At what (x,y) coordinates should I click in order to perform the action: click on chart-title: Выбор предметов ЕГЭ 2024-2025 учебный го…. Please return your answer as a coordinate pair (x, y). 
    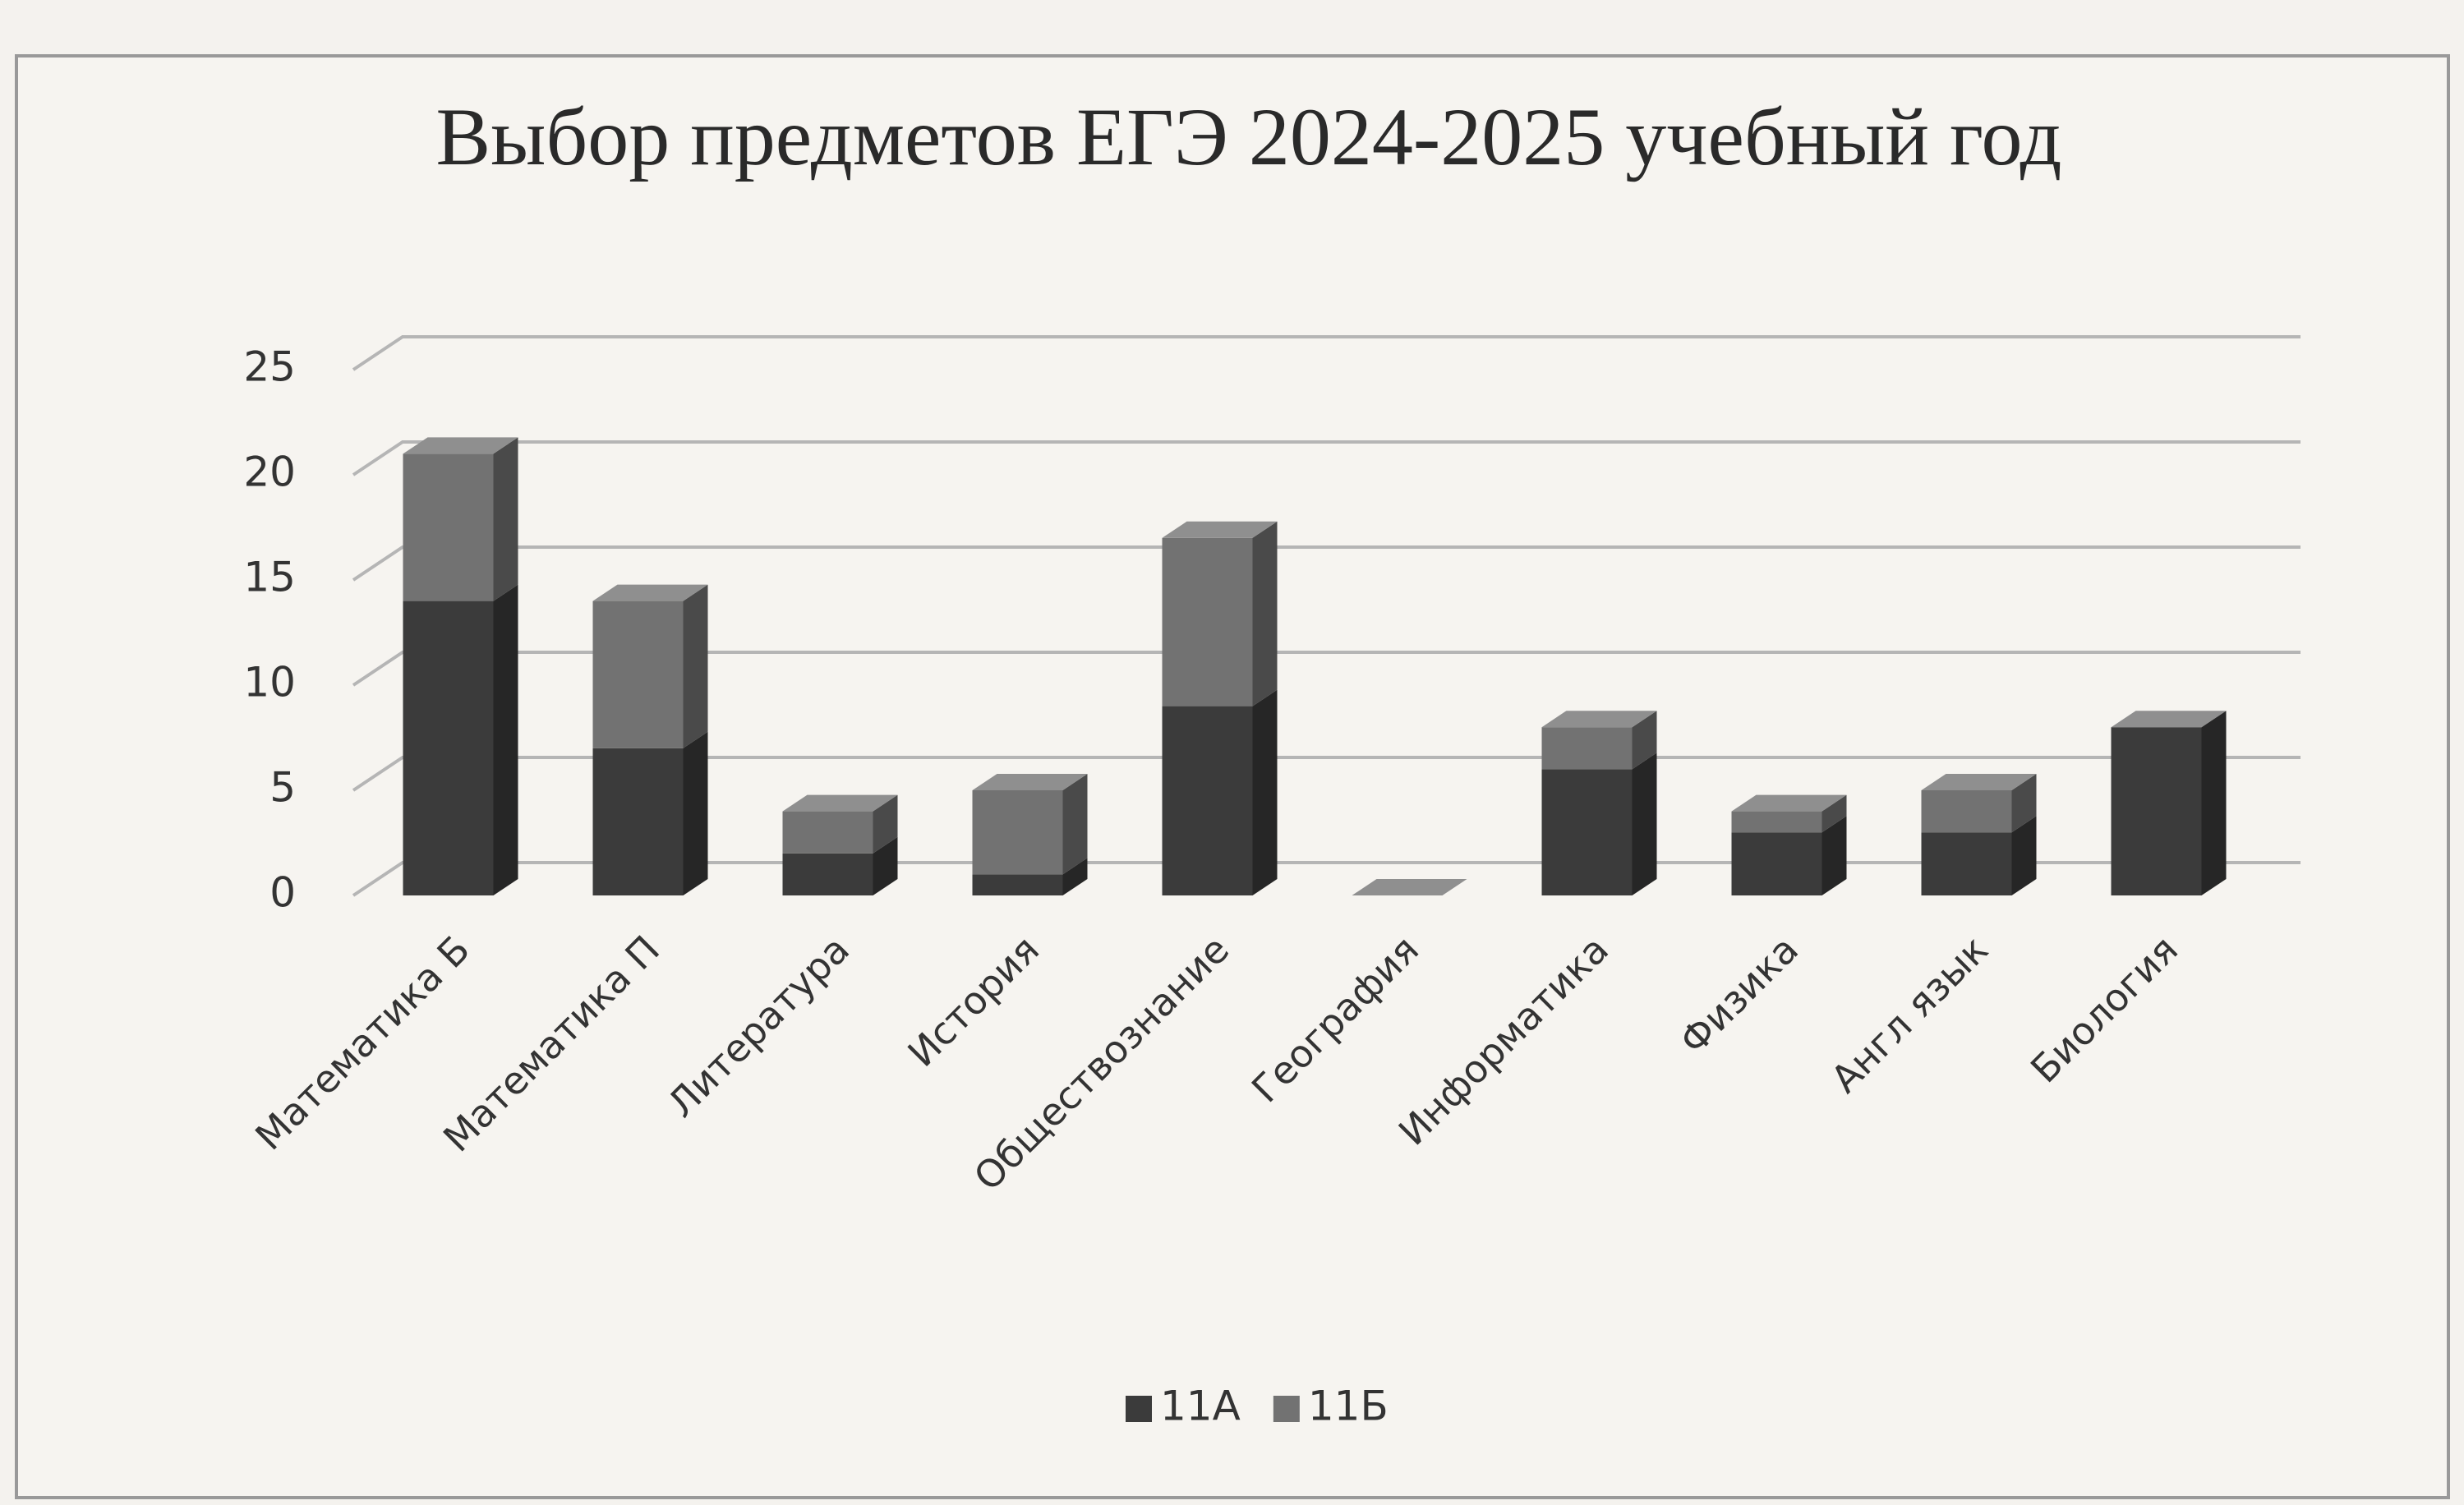
    Looking at the image, I should click on (1248, 136).